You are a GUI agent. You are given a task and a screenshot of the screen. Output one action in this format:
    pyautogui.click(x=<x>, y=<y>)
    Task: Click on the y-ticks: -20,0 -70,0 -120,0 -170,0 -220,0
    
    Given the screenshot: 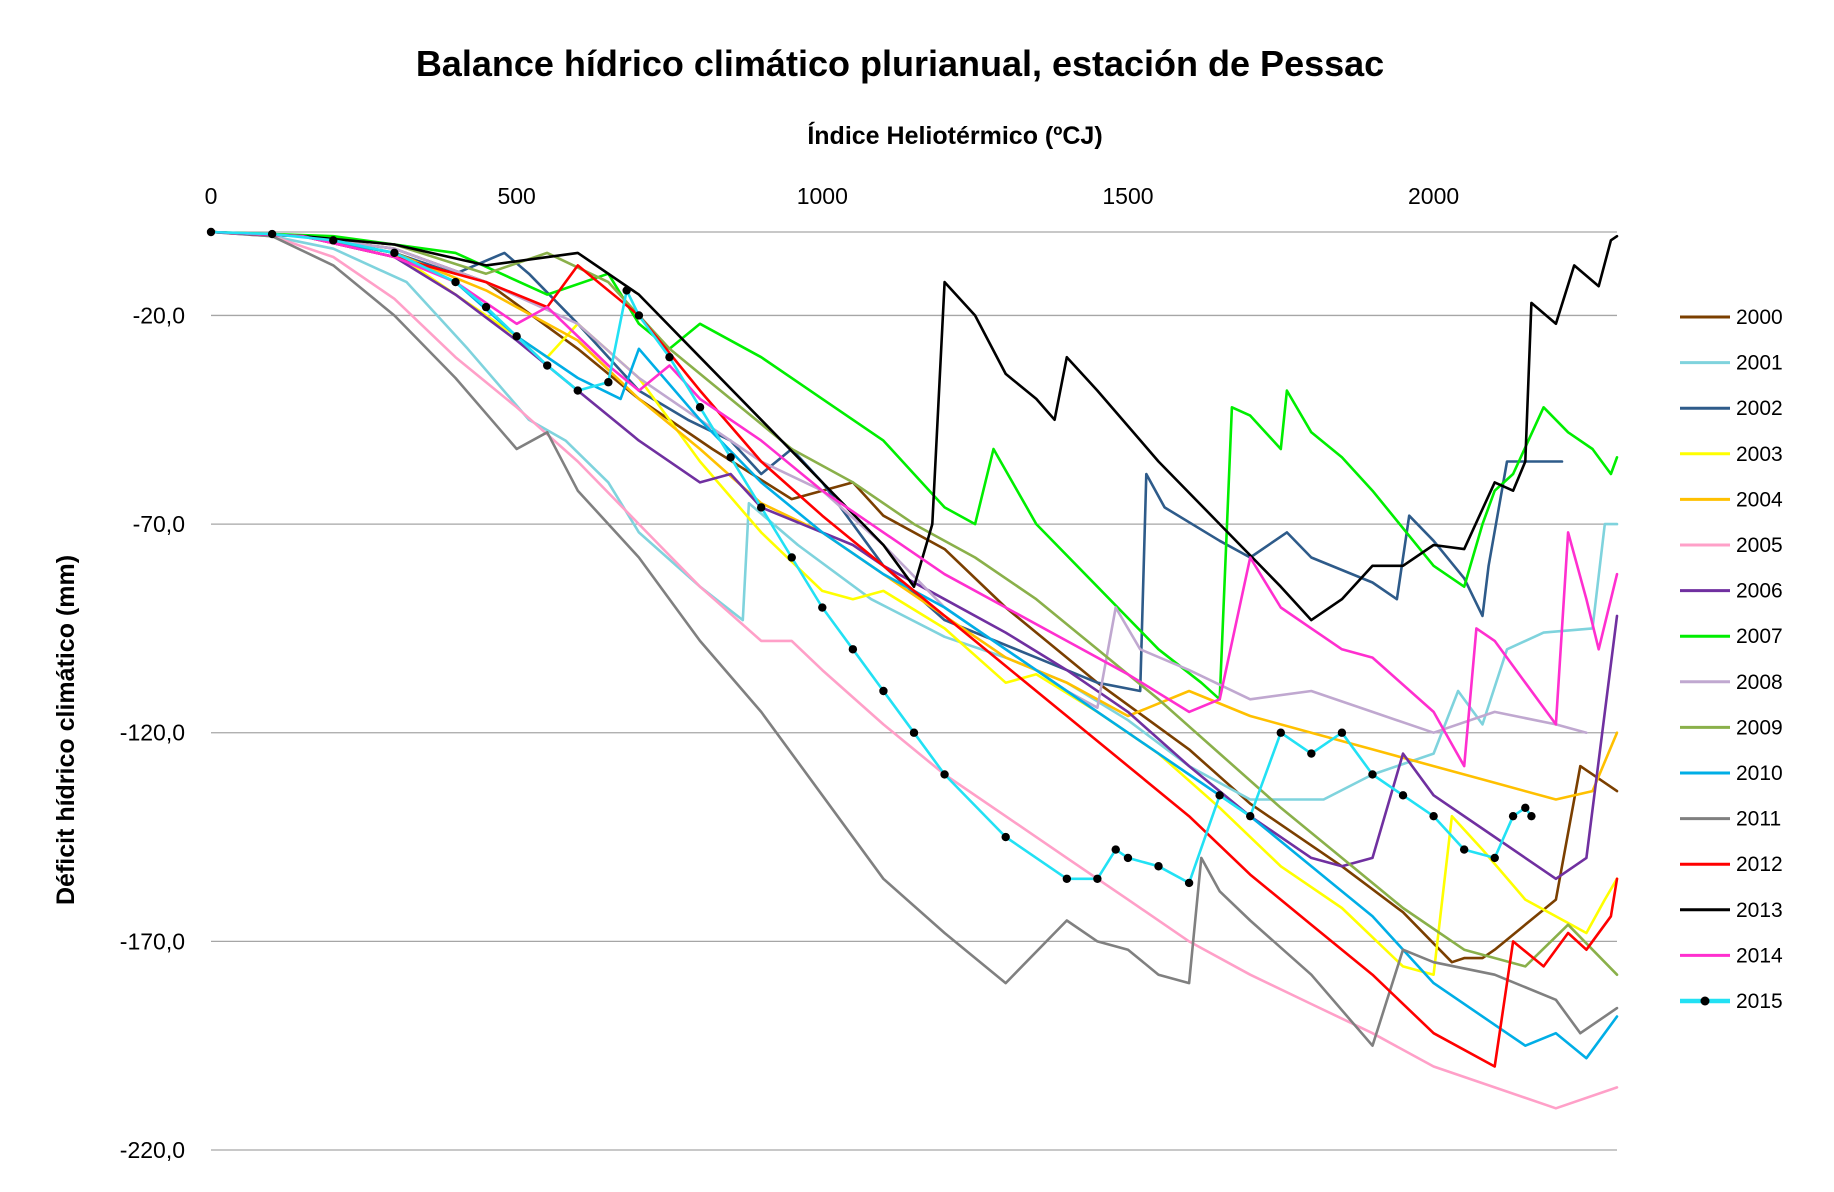 What is the action you would take?
    pyautogui.click(x=152, y=732)
    